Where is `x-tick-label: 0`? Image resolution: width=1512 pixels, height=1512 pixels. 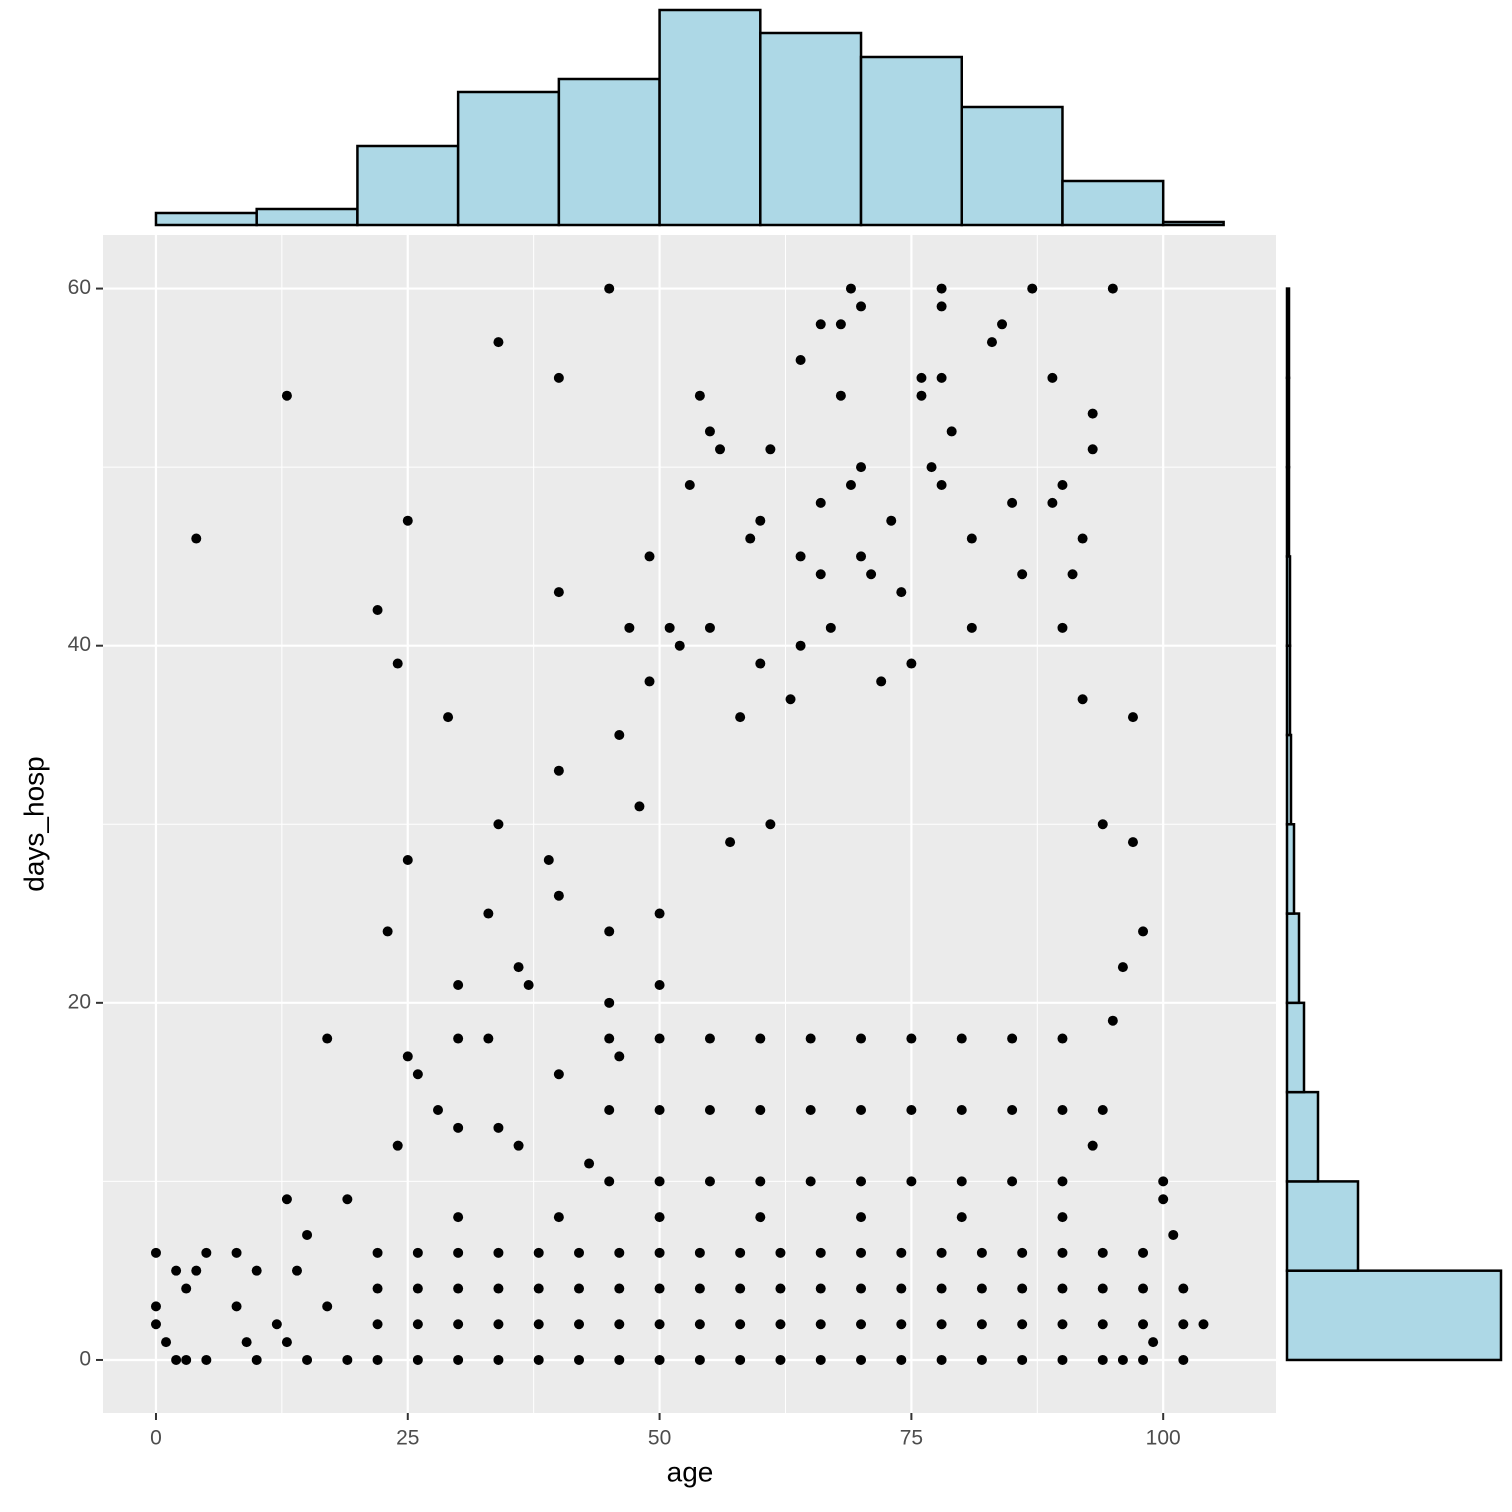 x-tick-label: 0 is located at coordinates (156, 1438).